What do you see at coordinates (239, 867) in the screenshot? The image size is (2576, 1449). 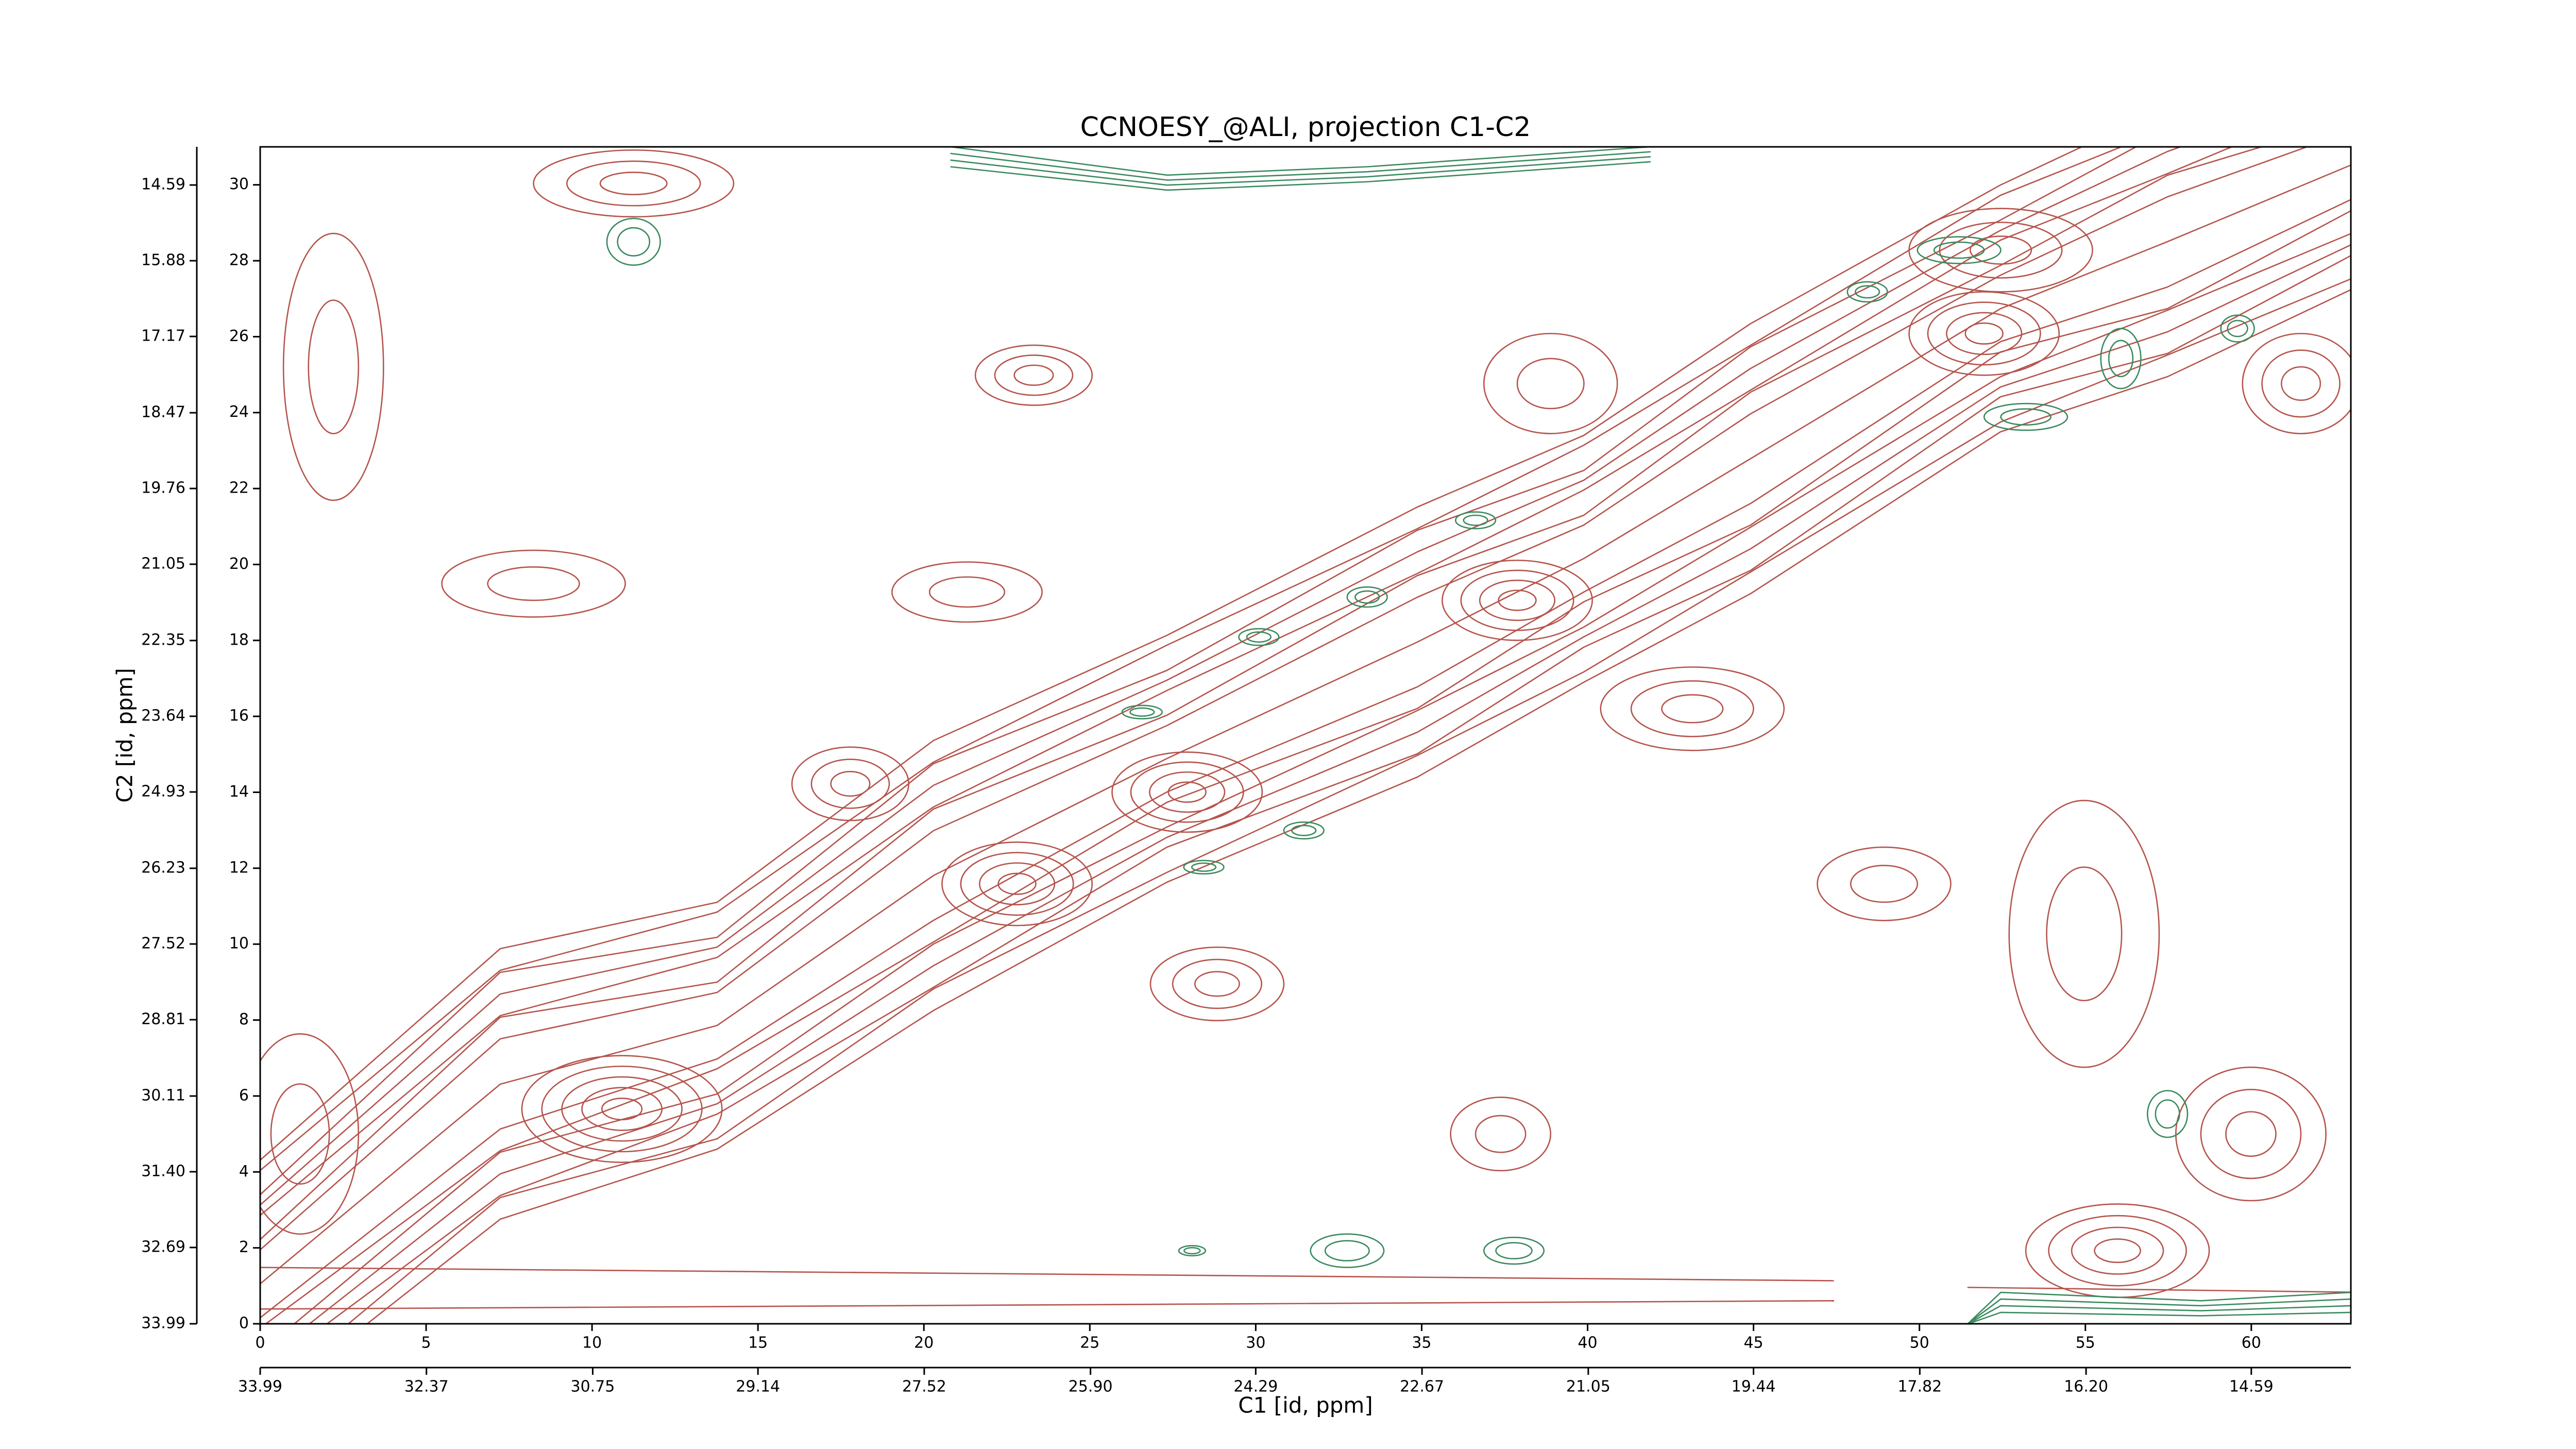 I see `y-tick-label: 12` at bounding box center [239, 867].